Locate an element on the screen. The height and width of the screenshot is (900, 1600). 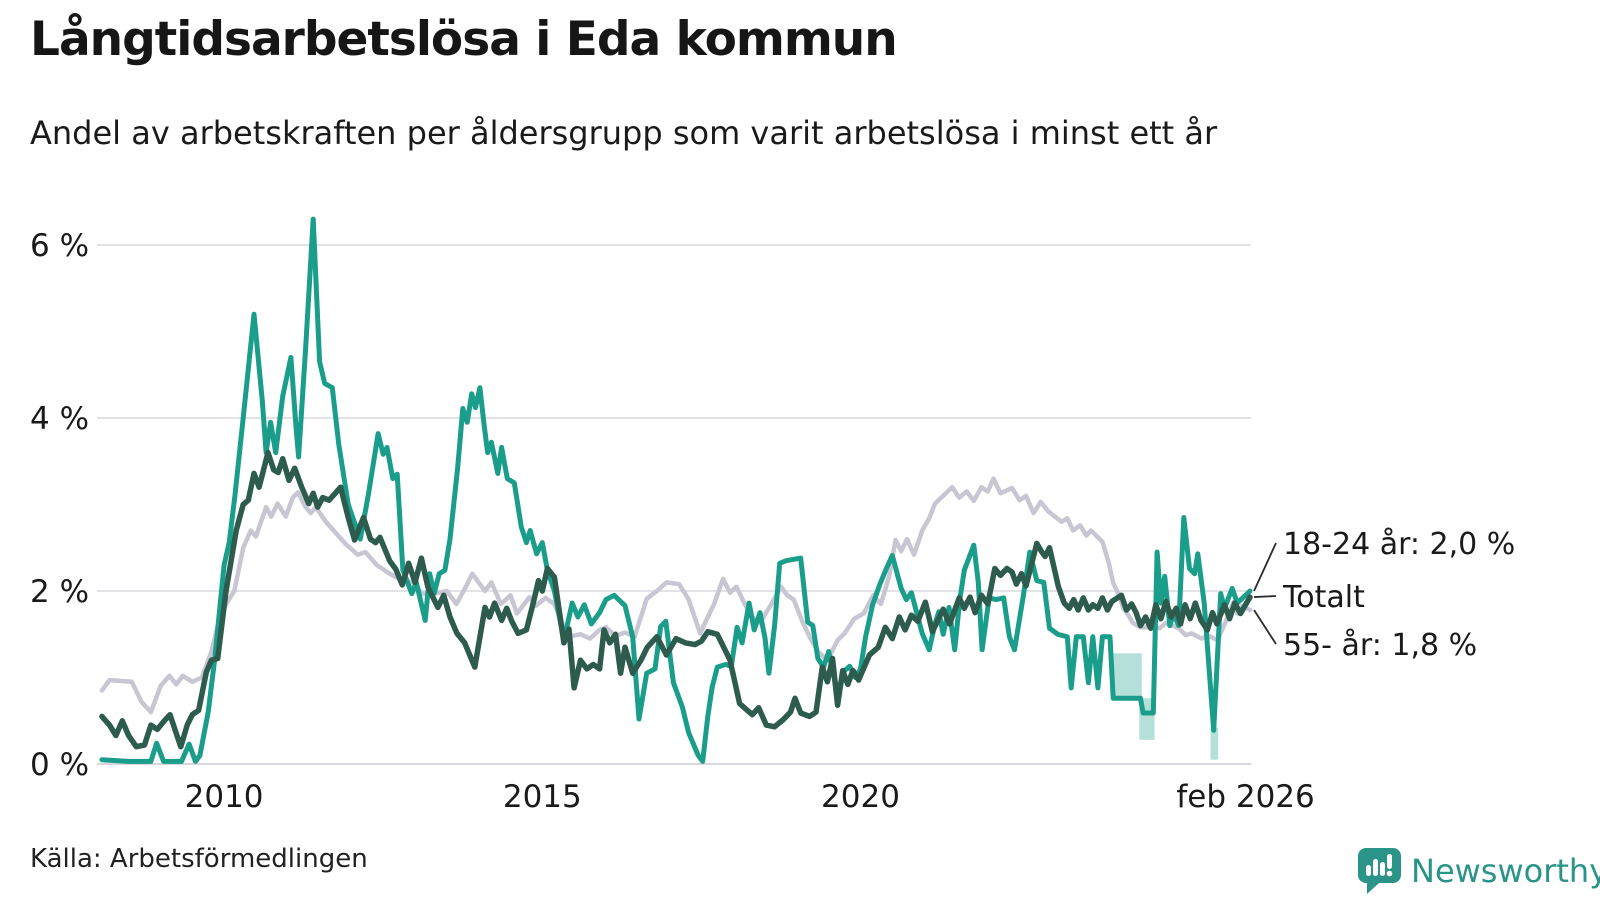
y-axis-tick-label: 6 % is located at coordinates (59, 246).